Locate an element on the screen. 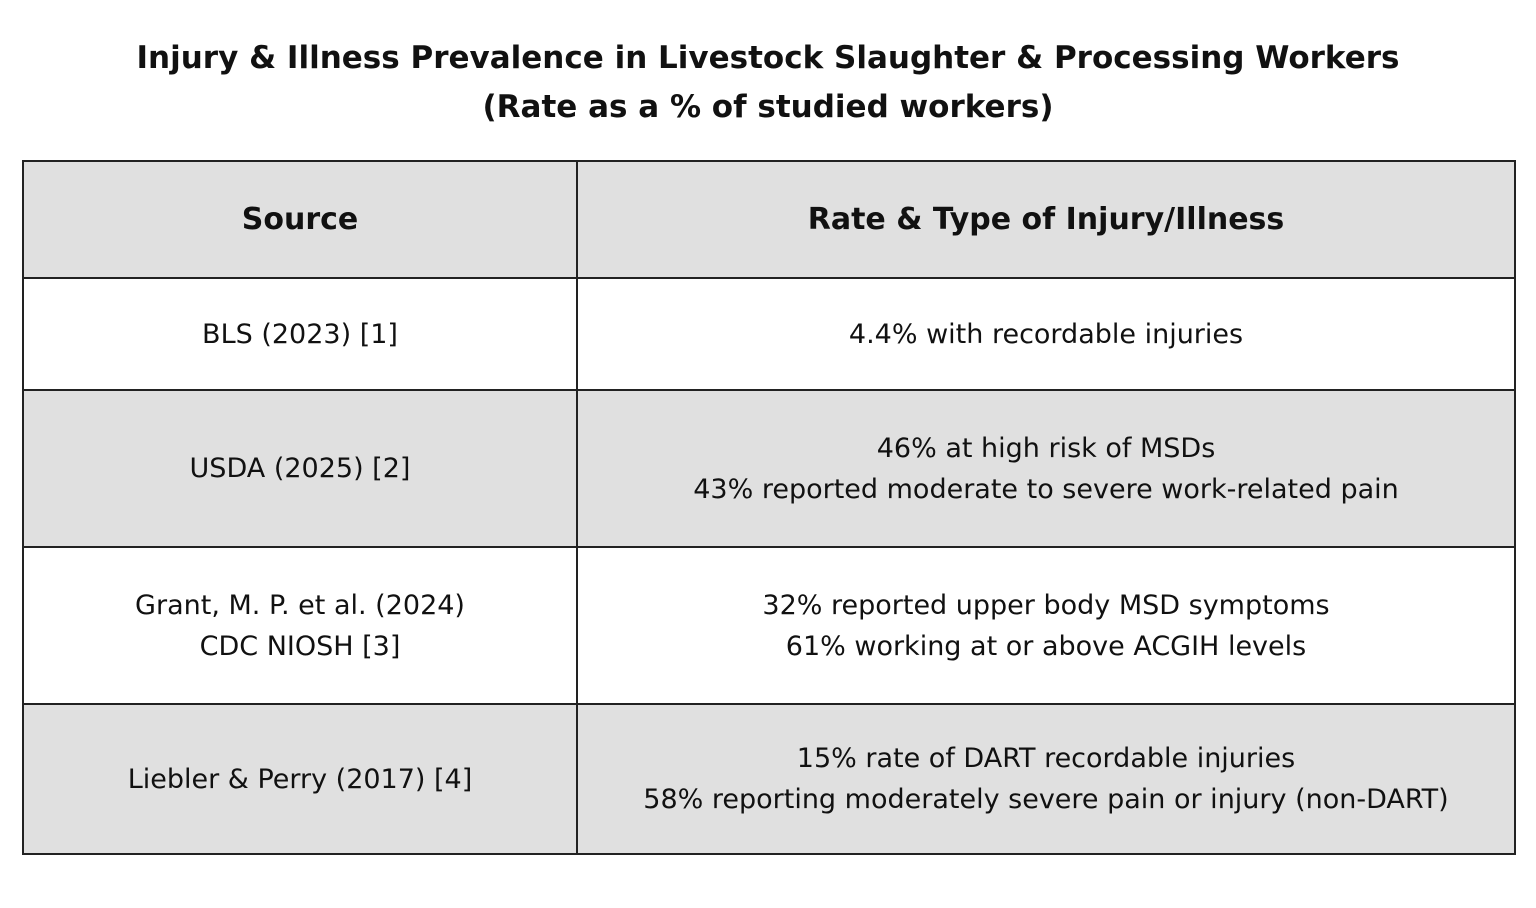 The height and width of the screenshot is (908, 1536). source-cell: BLS (2023) [1] is located at coordinates (300, 334).